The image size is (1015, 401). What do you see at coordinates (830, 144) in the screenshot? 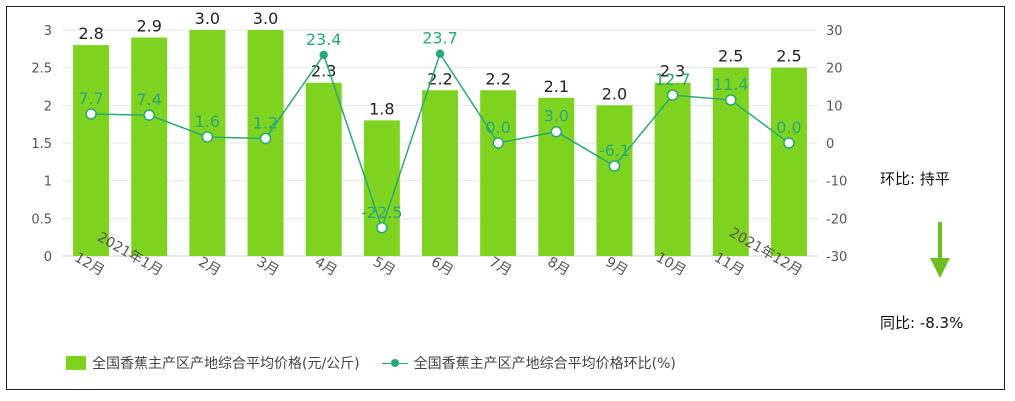
I see `right-axis-tick-label: 0` at bounding box center [830, 144].